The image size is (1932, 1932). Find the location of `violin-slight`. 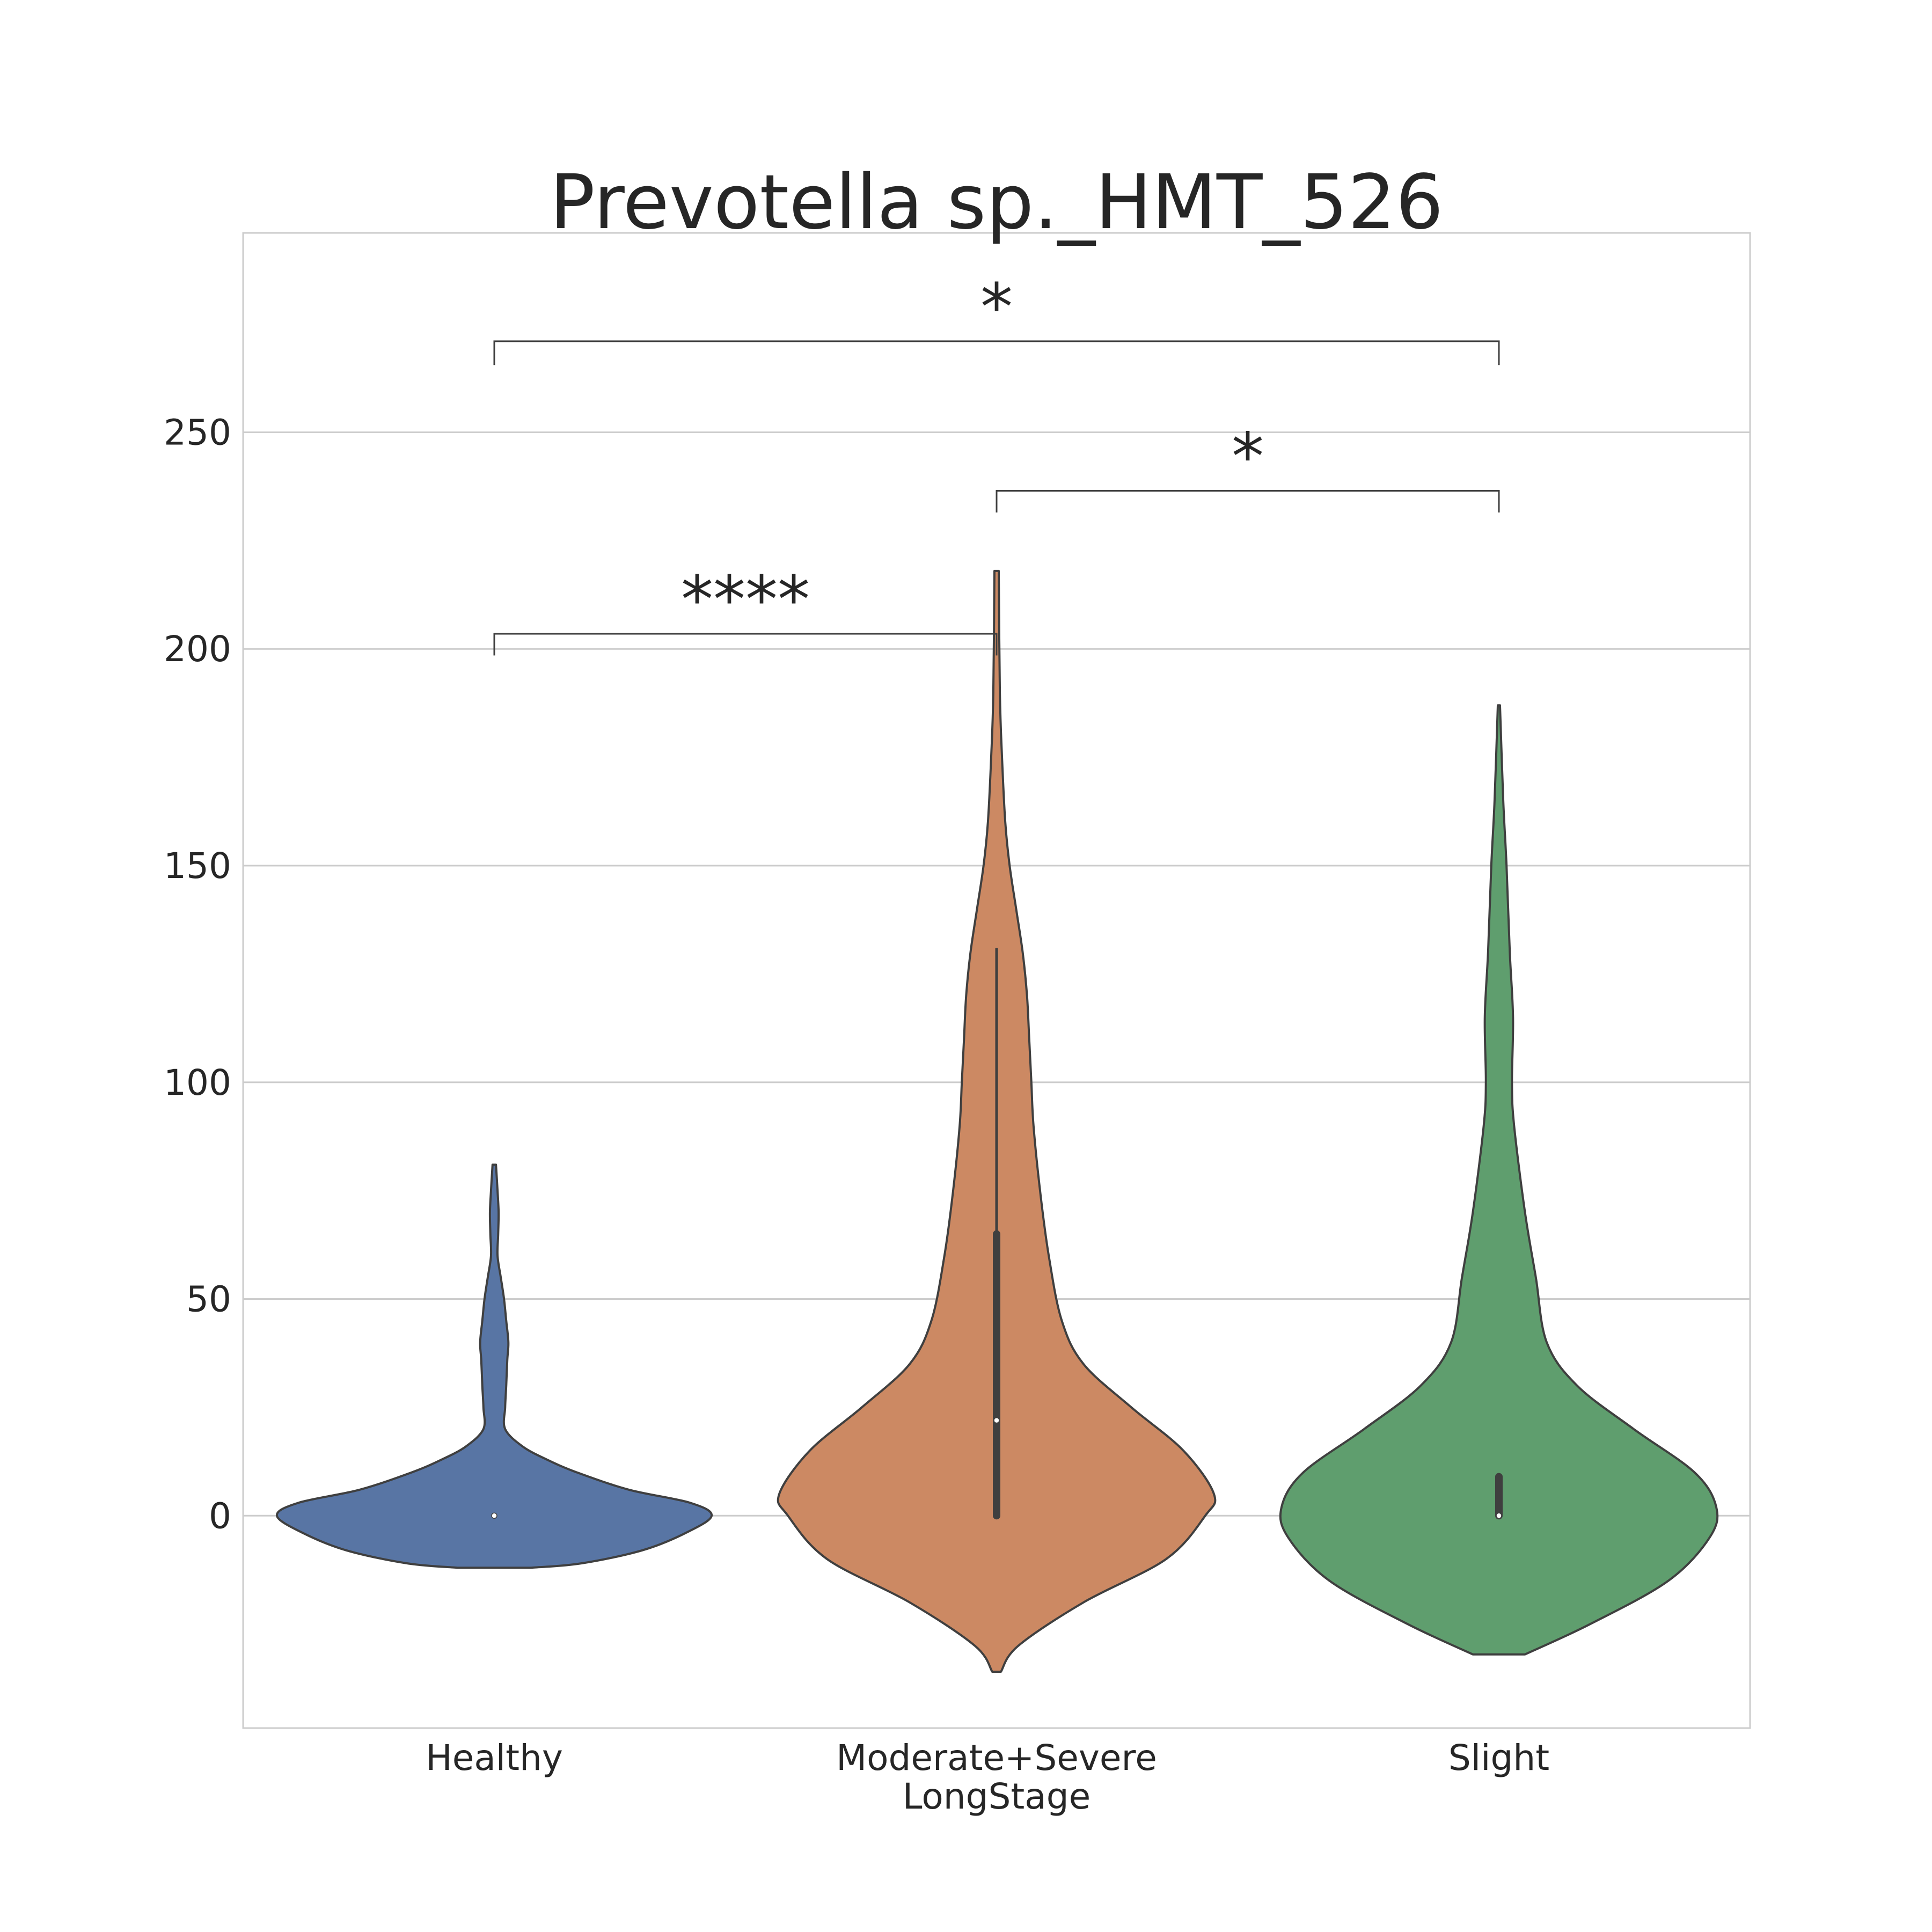

violin-slight is located at coordinates (1499, 1180).